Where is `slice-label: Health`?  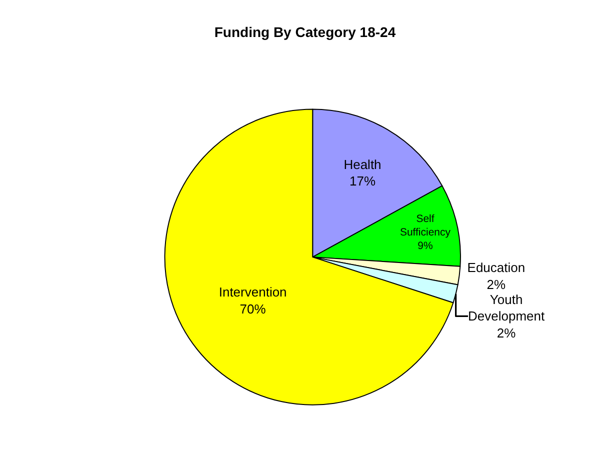
slice-label: Health is located at coordinates (363, 164).